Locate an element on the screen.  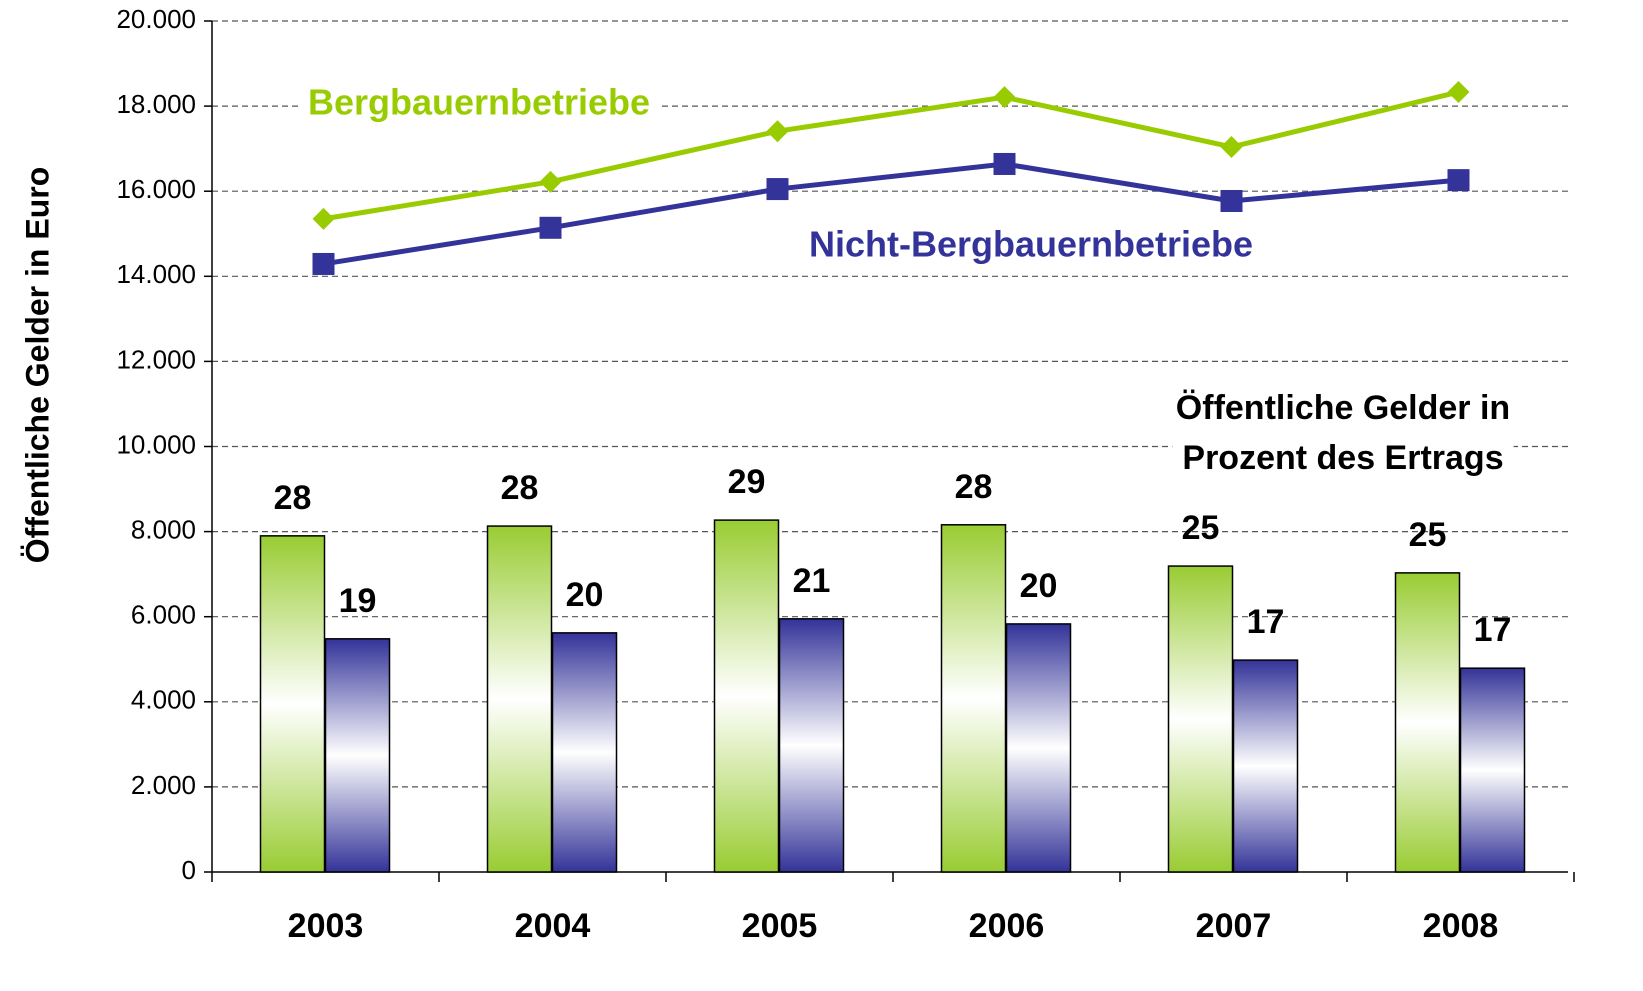
y-tick-label: 4.000 is located at coordinates (163, 700).